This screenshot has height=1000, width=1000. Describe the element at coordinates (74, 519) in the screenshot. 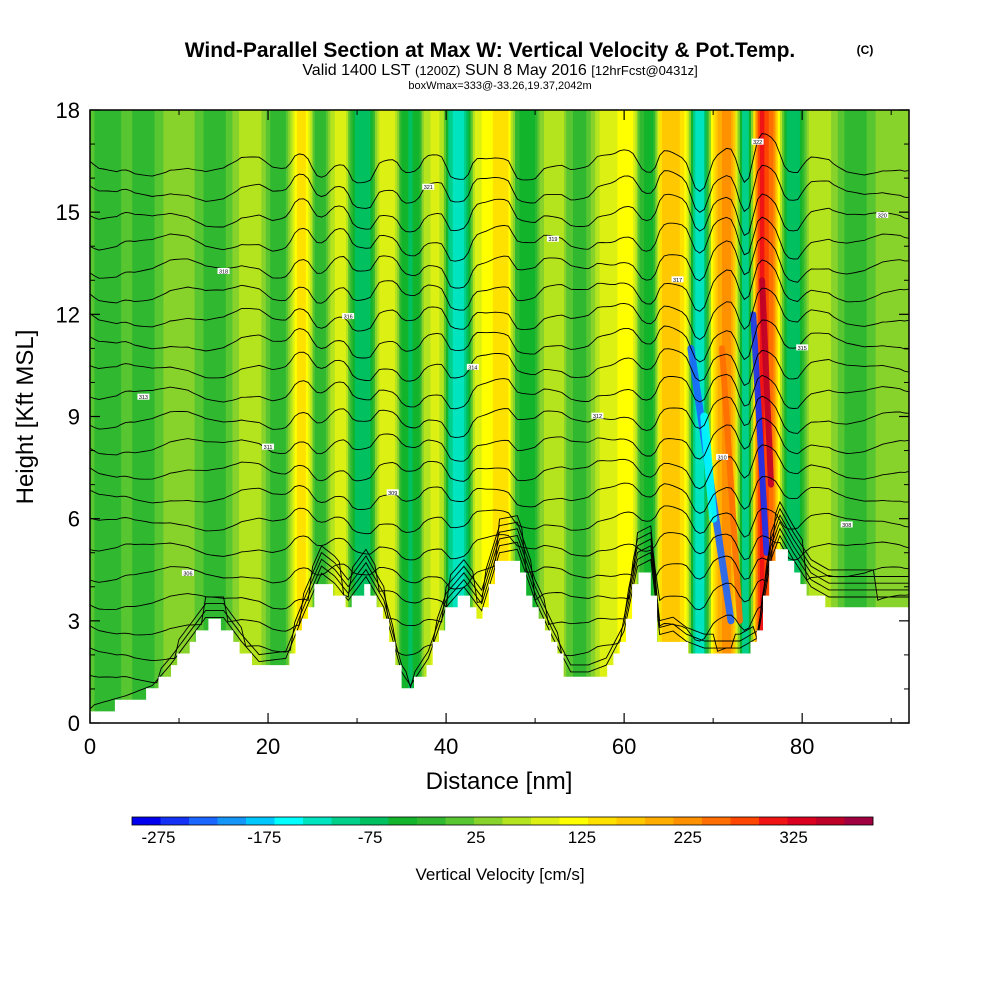

I see `y-tick-label: 6` at that location.